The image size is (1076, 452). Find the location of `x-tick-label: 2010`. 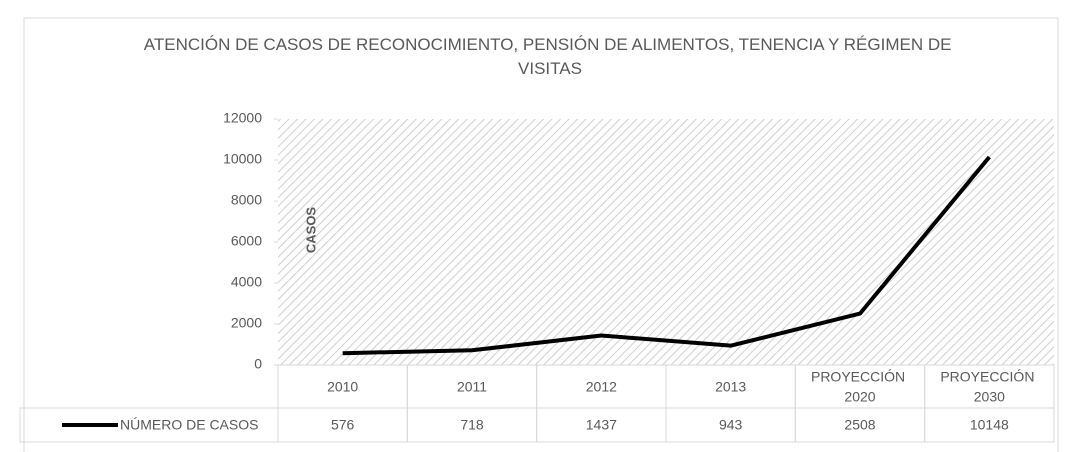

x-tick-label: 2010 is located at coordinates (342, 386).